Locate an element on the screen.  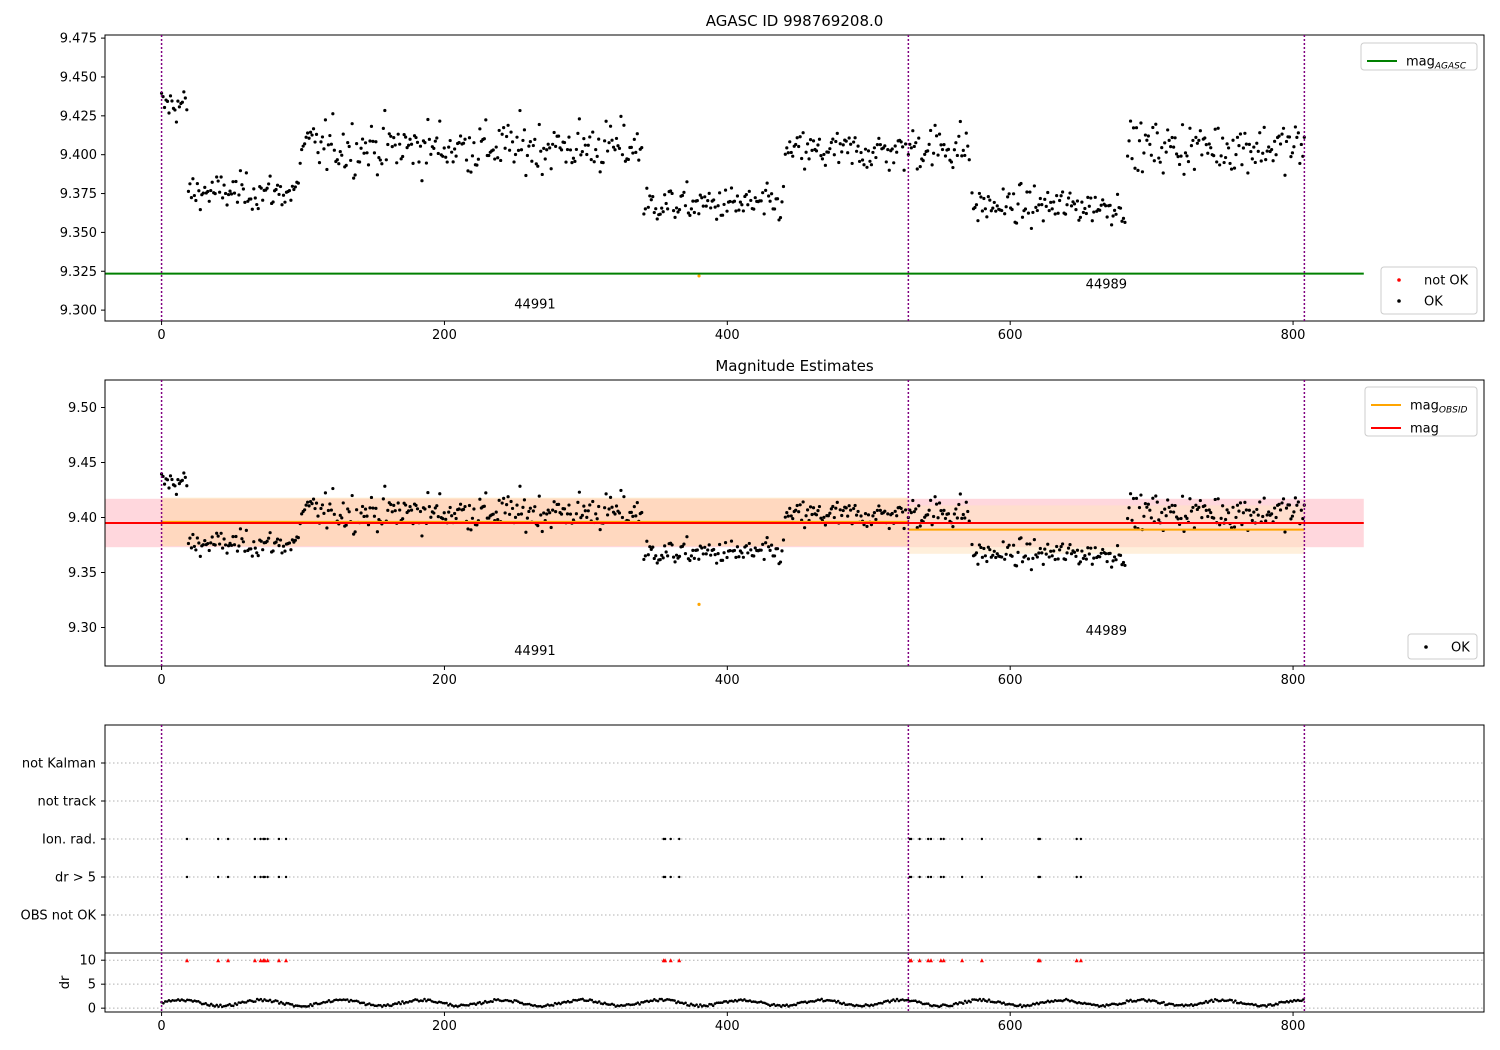
dr-flag-marker is located at coordinates (940, 960).